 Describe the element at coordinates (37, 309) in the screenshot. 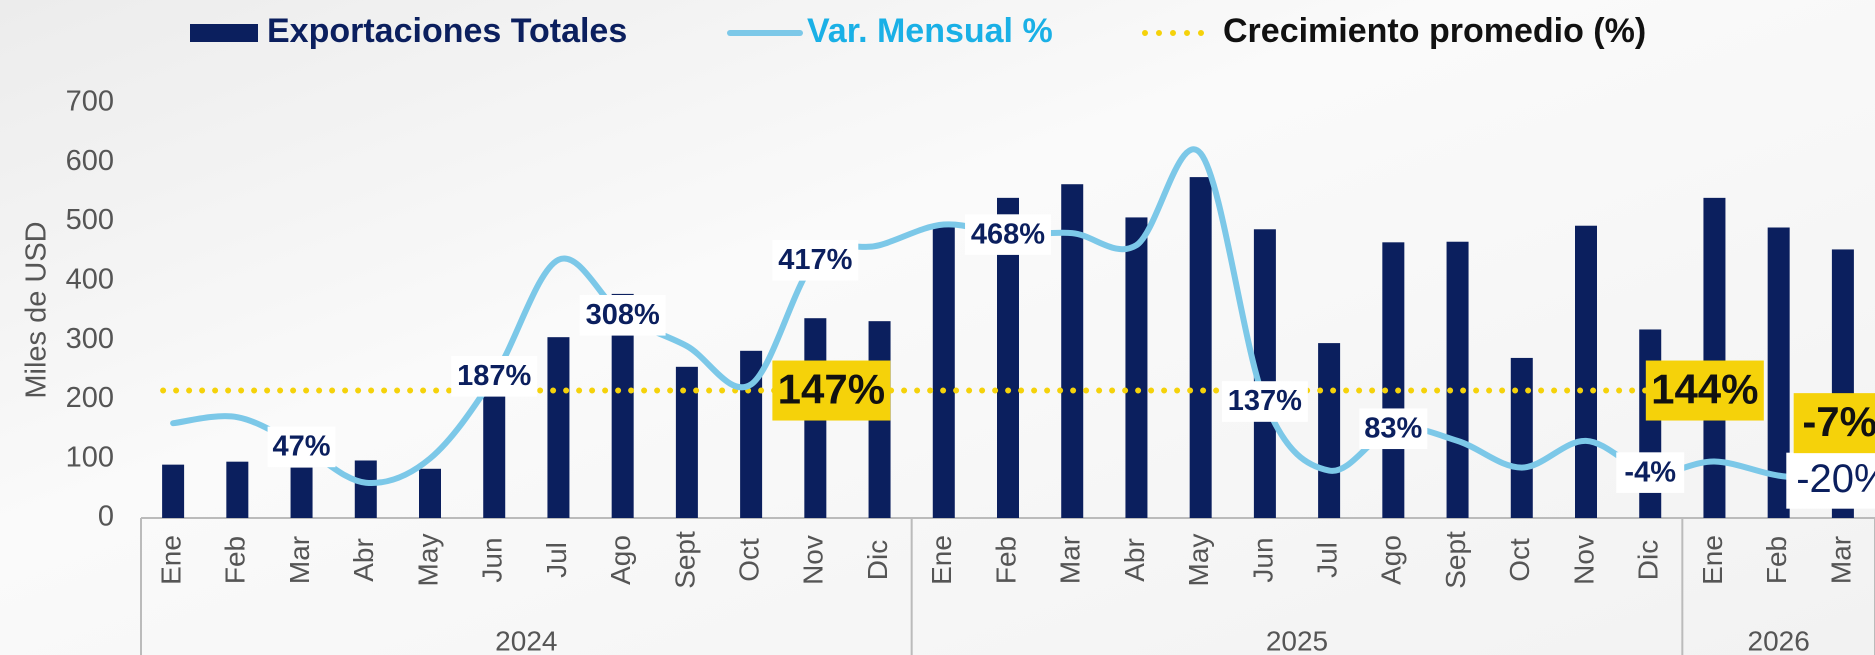

I see `y-axis-title: Miles de USD` at that location.